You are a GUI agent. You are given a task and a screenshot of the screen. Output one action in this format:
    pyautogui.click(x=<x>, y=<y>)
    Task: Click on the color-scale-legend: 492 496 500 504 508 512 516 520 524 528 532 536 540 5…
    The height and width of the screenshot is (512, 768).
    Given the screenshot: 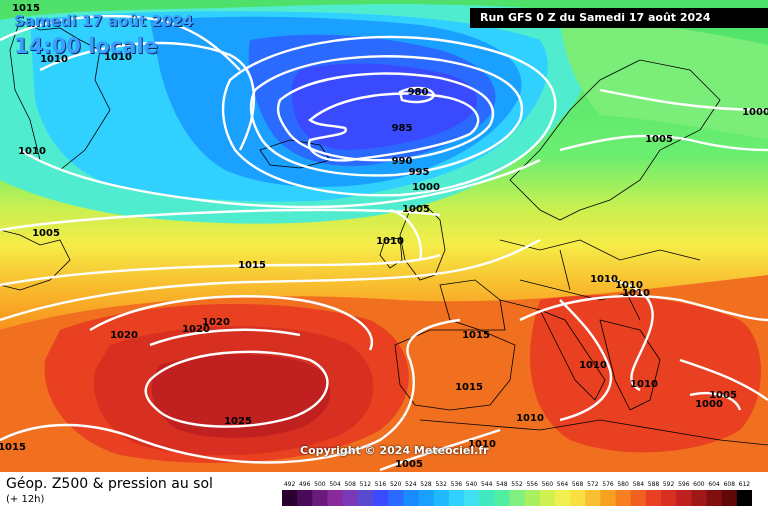 What is the action you would take?
    pyautogui.click(x=517, y=493)
    